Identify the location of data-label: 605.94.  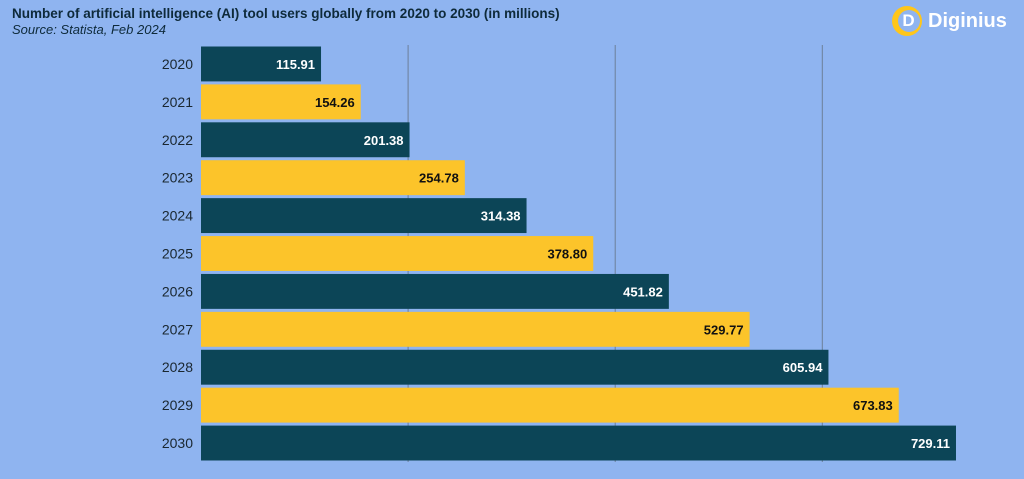
(803, 367).